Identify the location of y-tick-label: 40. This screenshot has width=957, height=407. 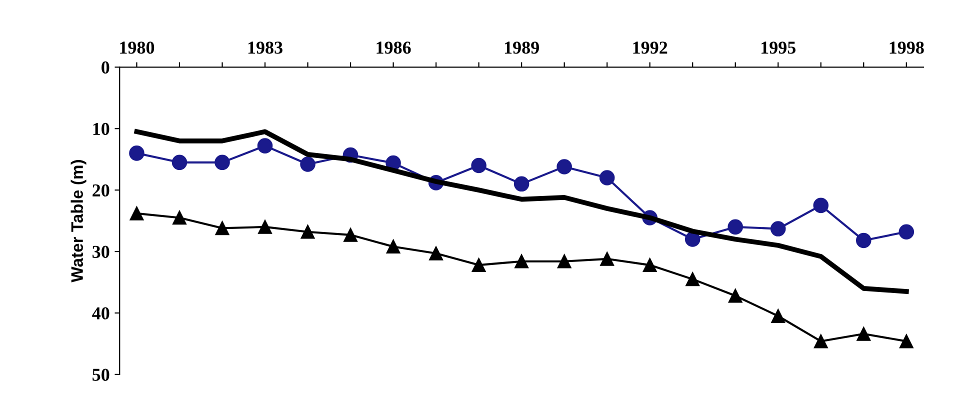
(101, 313).